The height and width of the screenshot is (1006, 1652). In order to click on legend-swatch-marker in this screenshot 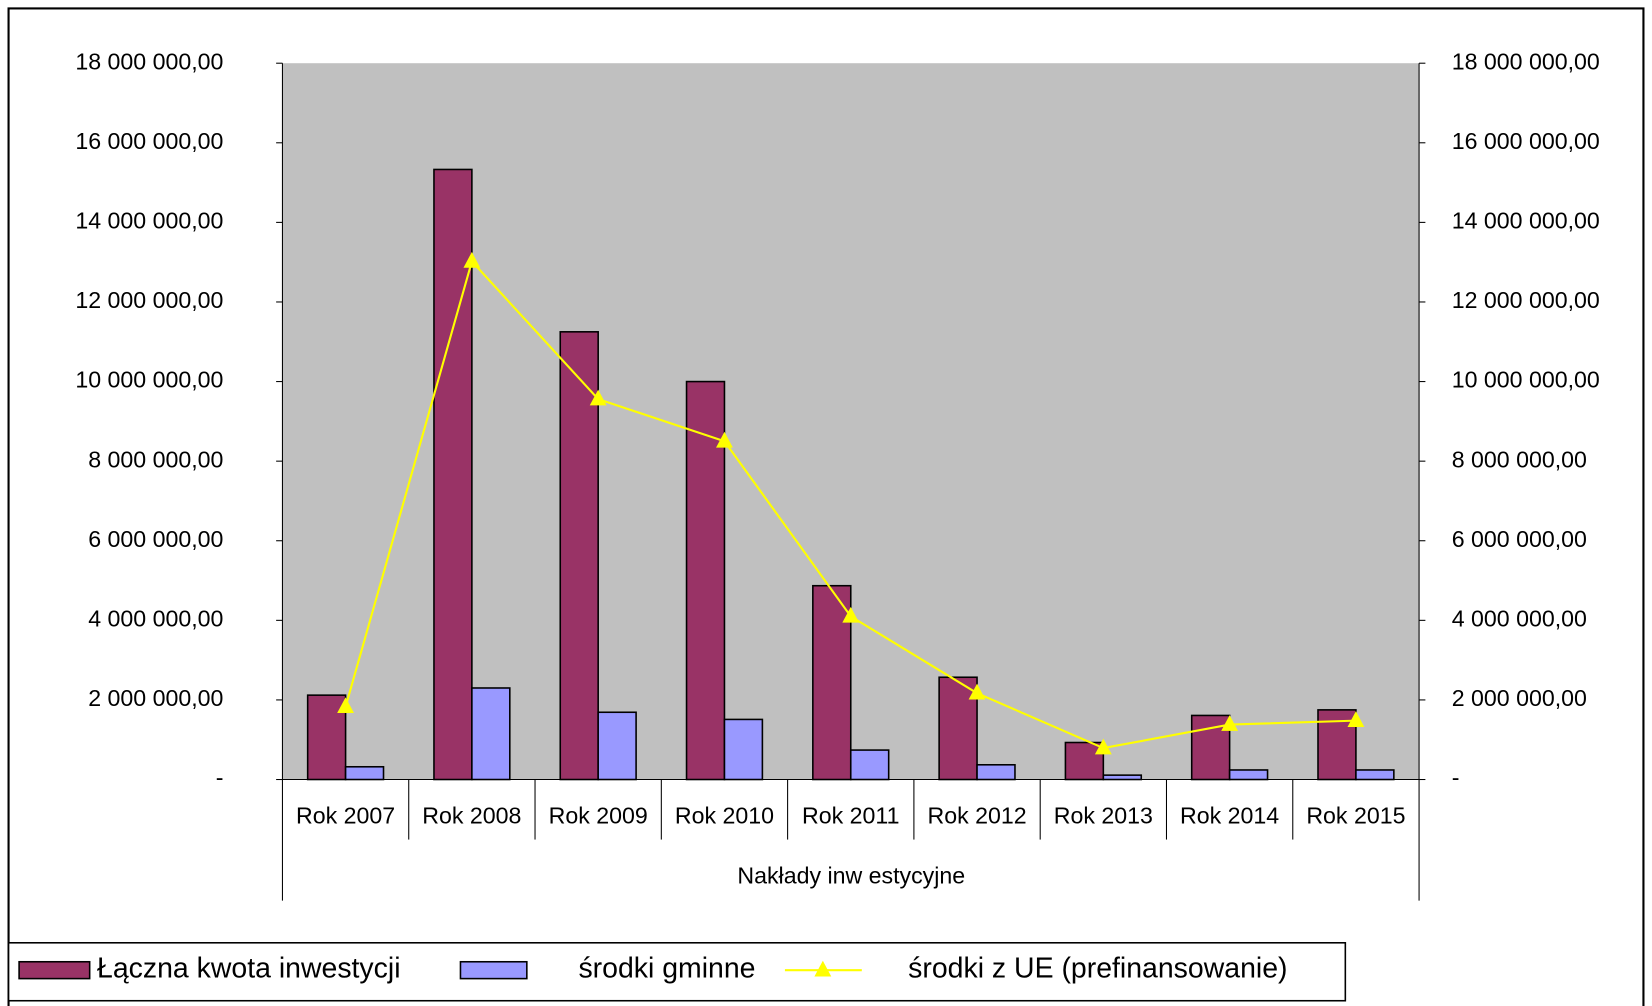, I will do `click(823, 968)`.